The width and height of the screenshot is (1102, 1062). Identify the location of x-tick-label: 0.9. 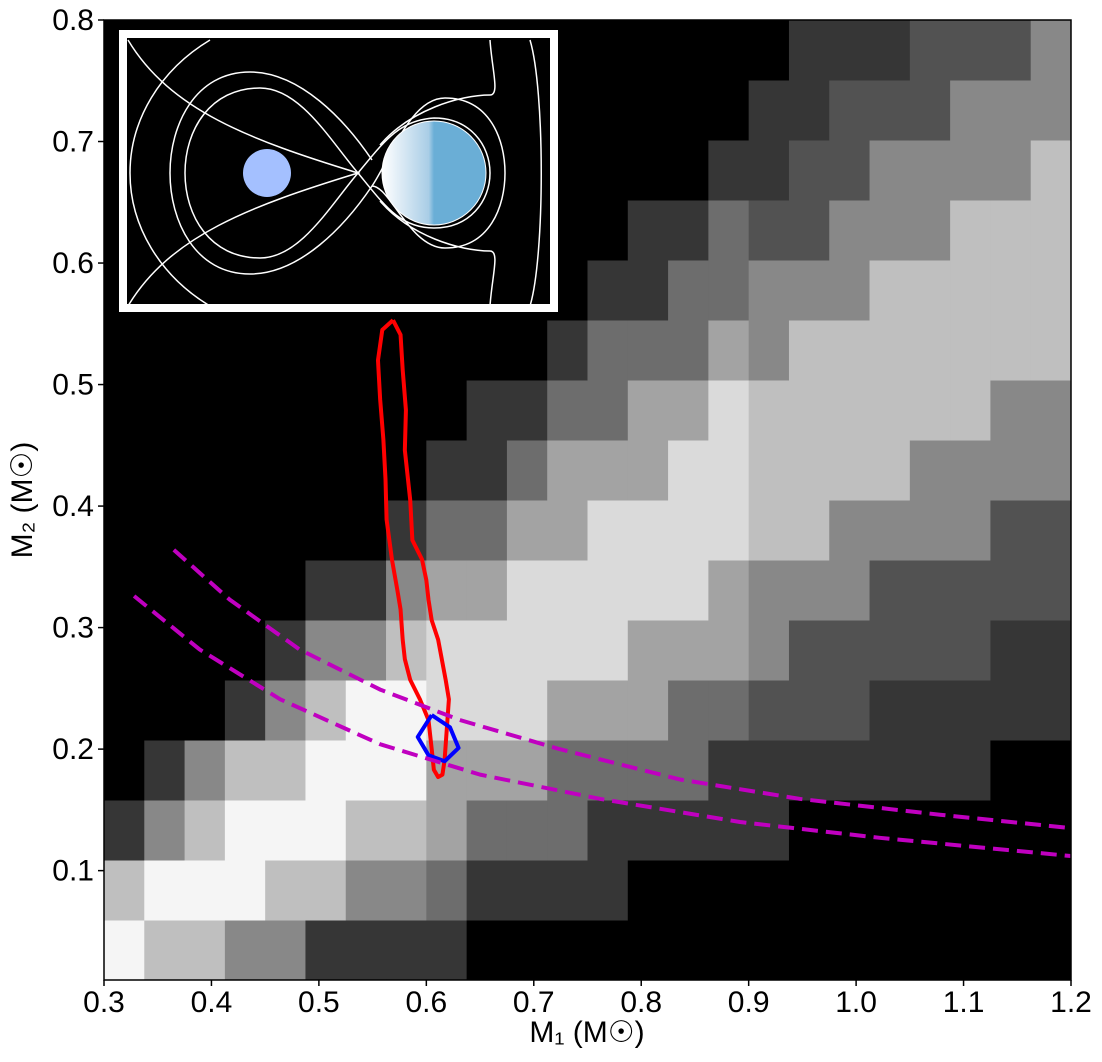
(749, 1002).